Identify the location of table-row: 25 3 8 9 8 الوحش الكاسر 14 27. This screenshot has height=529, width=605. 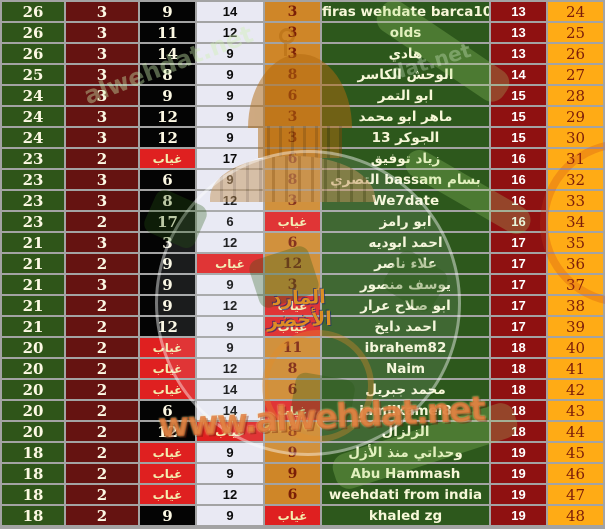
(302, 74).